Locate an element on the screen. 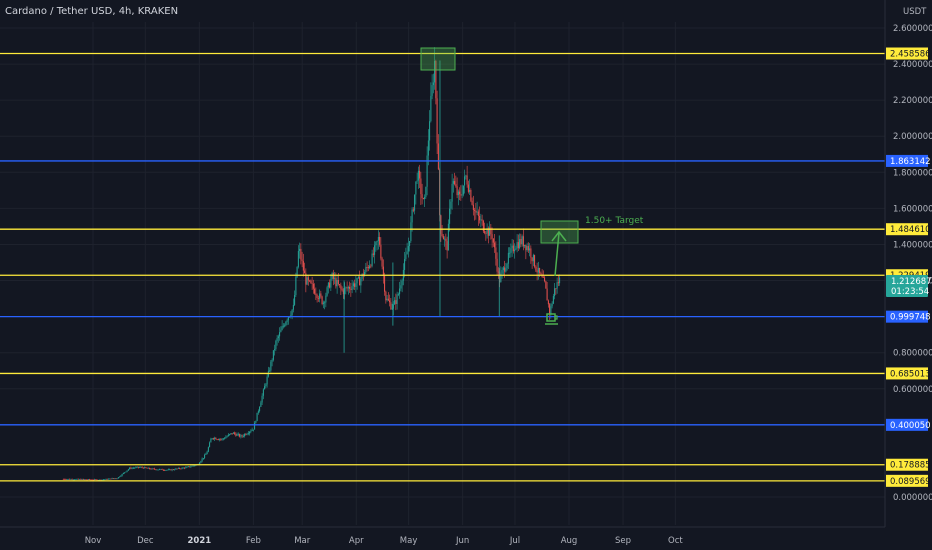  level-label: 1.484610 is located at coordinates (910, 230).